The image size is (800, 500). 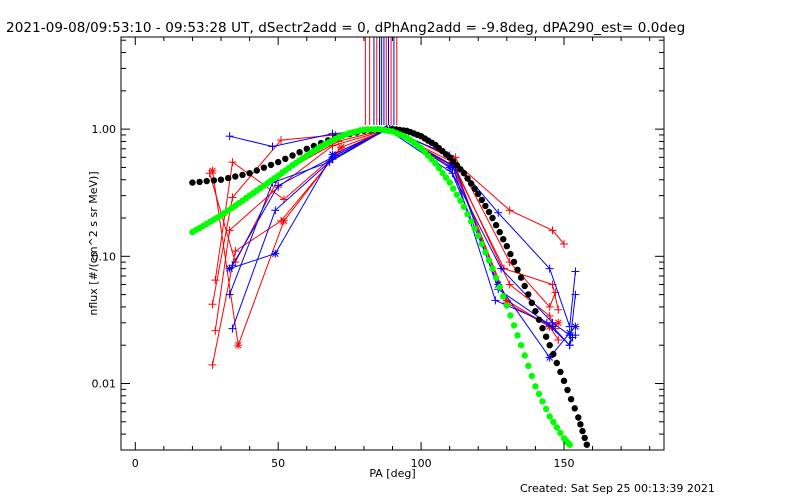 What do you see at coordinates (93, 243) in the screenshot?
I see `y-axis-label: nflux [#/(cm^2 s sr MeV)]` at bounding box center [93, 243].